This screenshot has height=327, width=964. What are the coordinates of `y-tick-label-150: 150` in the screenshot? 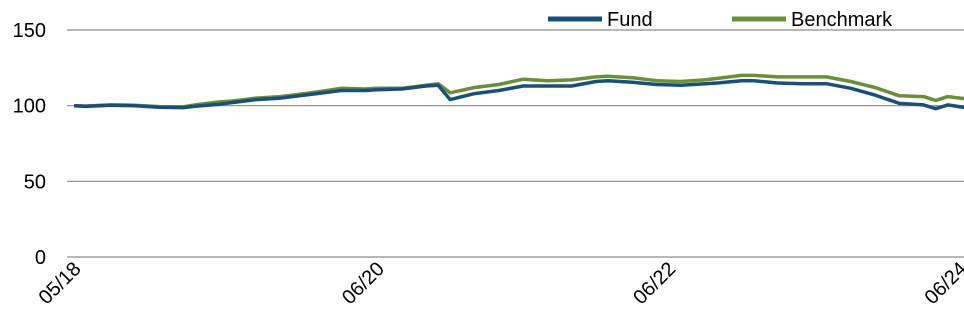 It's located at (29, 31).